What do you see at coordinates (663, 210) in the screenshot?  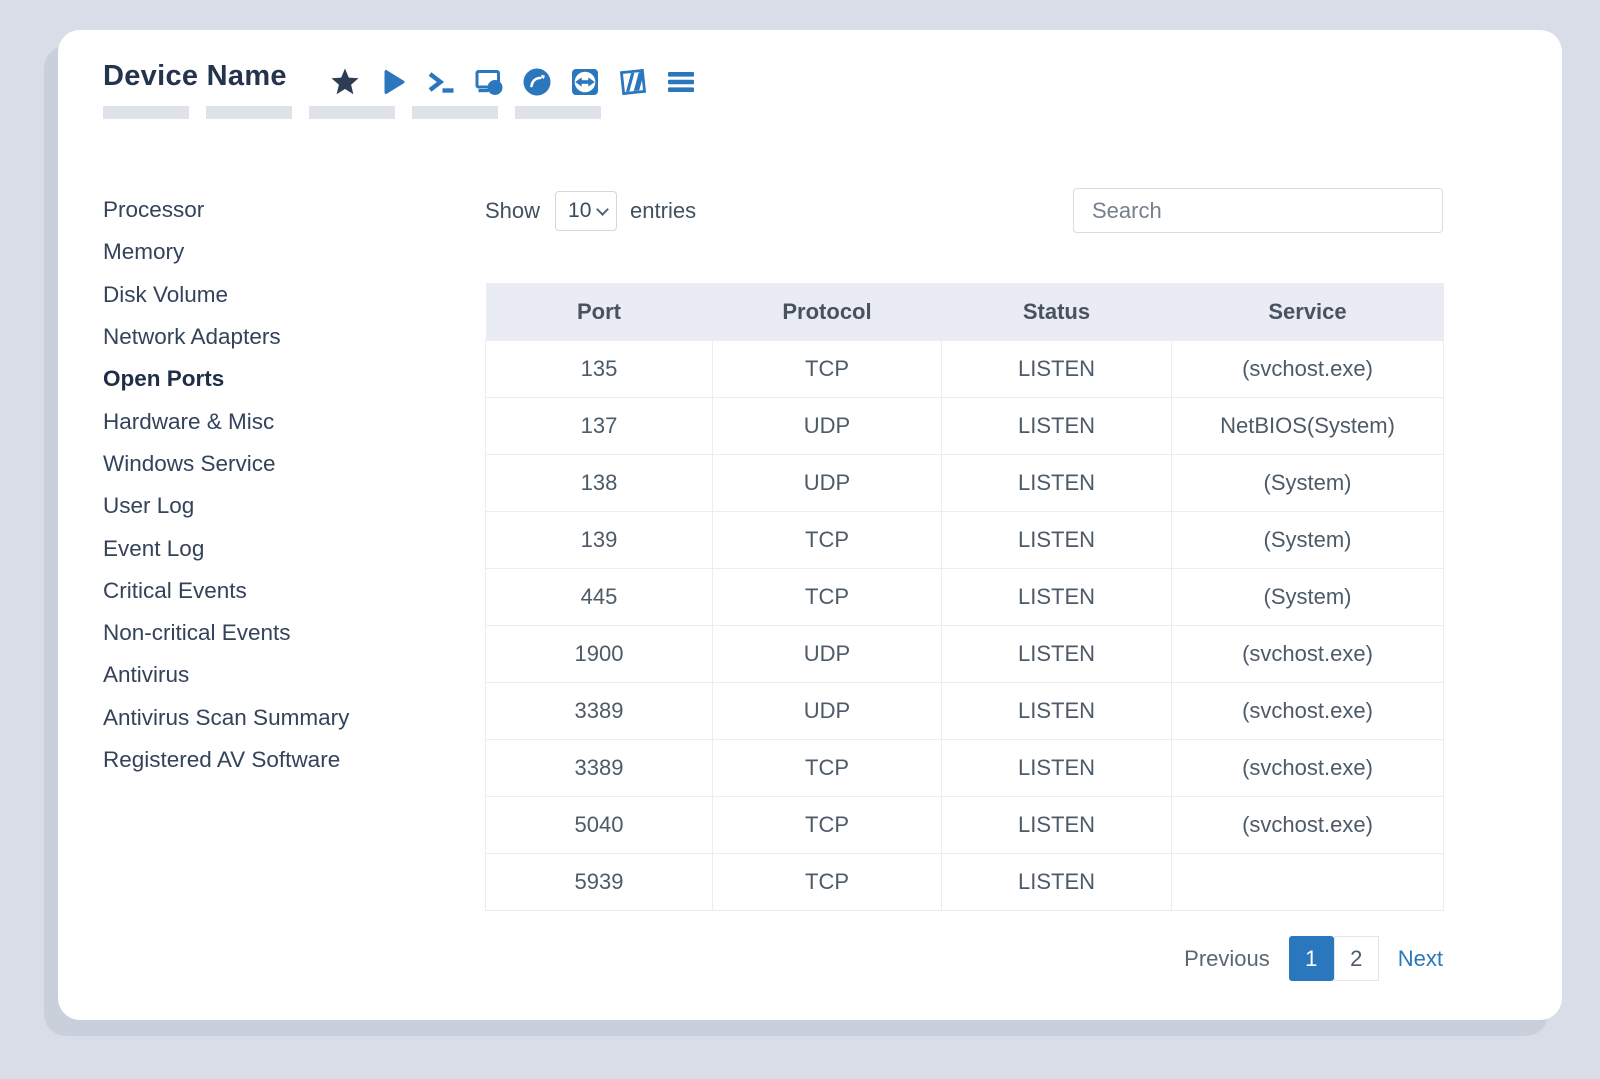 I see `entries-label: entries` at bounding box center [663, 210].